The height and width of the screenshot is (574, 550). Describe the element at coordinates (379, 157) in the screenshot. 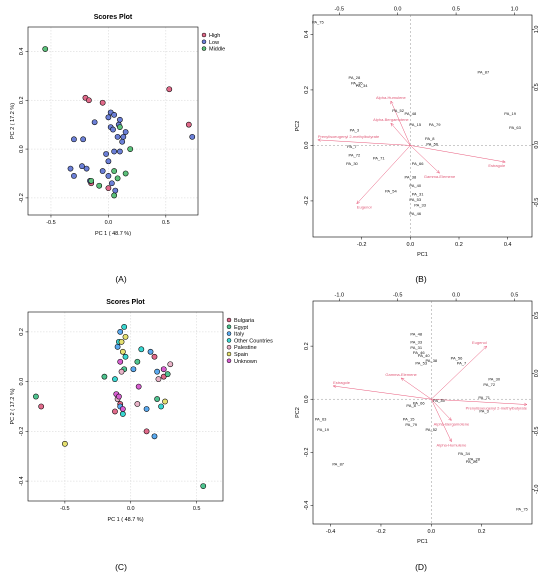

I see `observation-label: PA_71` at that location.